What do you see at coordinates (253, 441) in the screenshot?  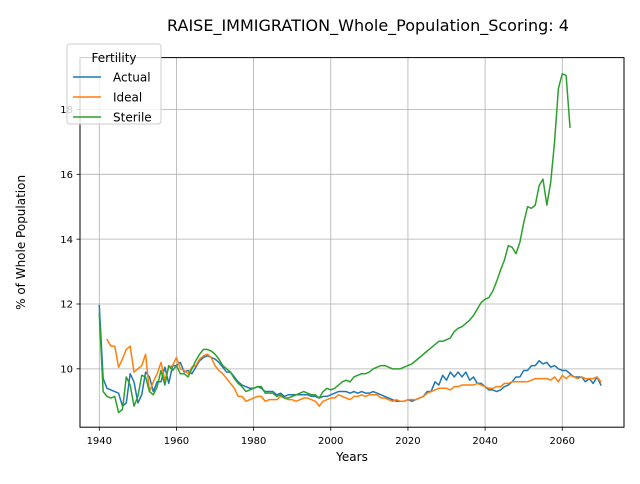 I see `x-tick-label: 1980` at bounding box center [253, 441].